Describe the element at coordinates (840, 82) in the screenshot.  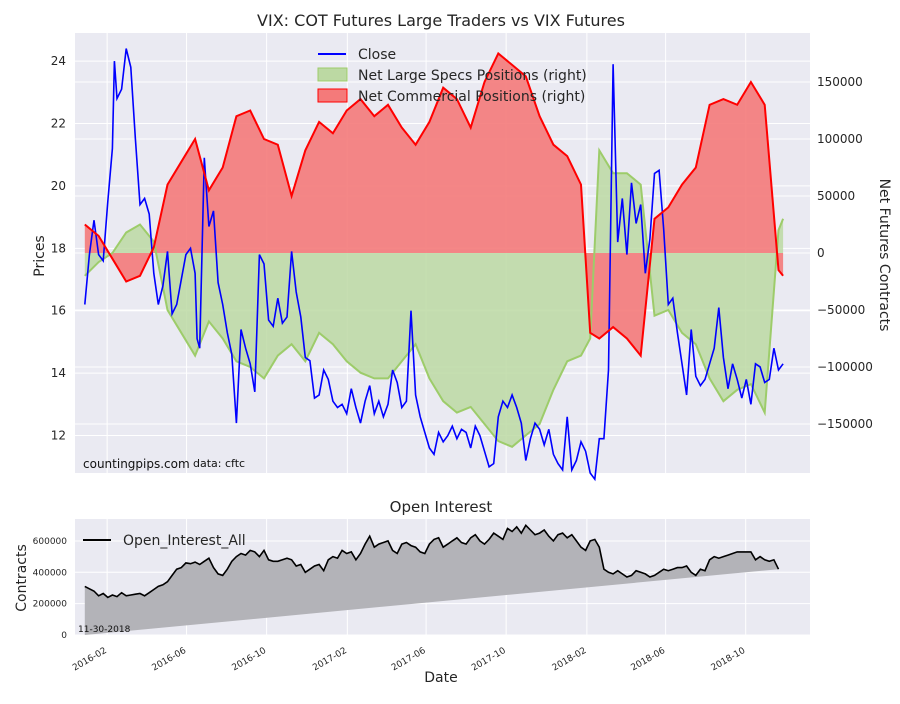
I see `right-tick-label: 150000` at that location.